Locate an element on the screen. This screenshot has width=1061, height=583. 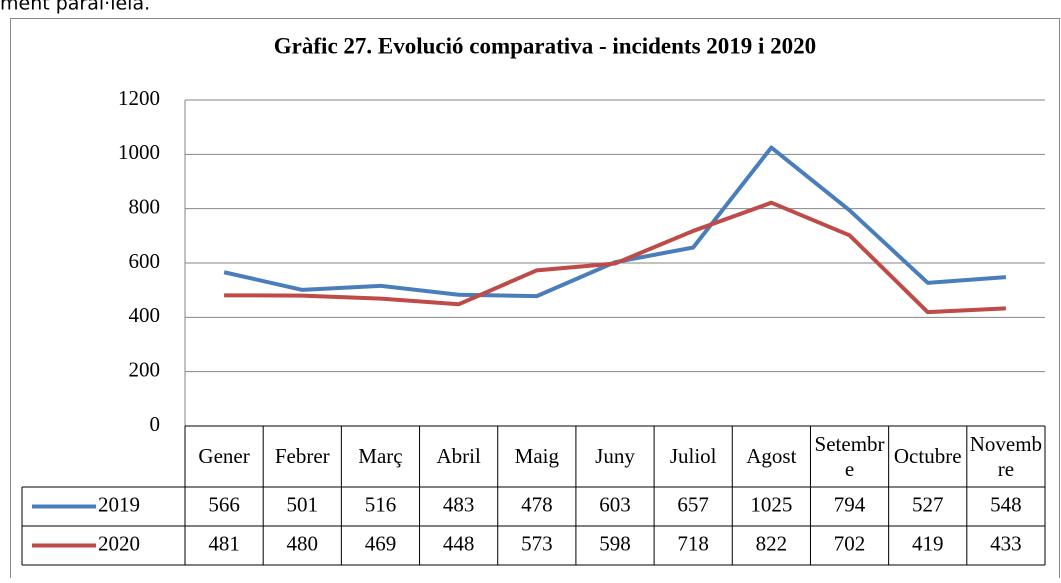
data-label: 566 is located at coordinates (224, 504).